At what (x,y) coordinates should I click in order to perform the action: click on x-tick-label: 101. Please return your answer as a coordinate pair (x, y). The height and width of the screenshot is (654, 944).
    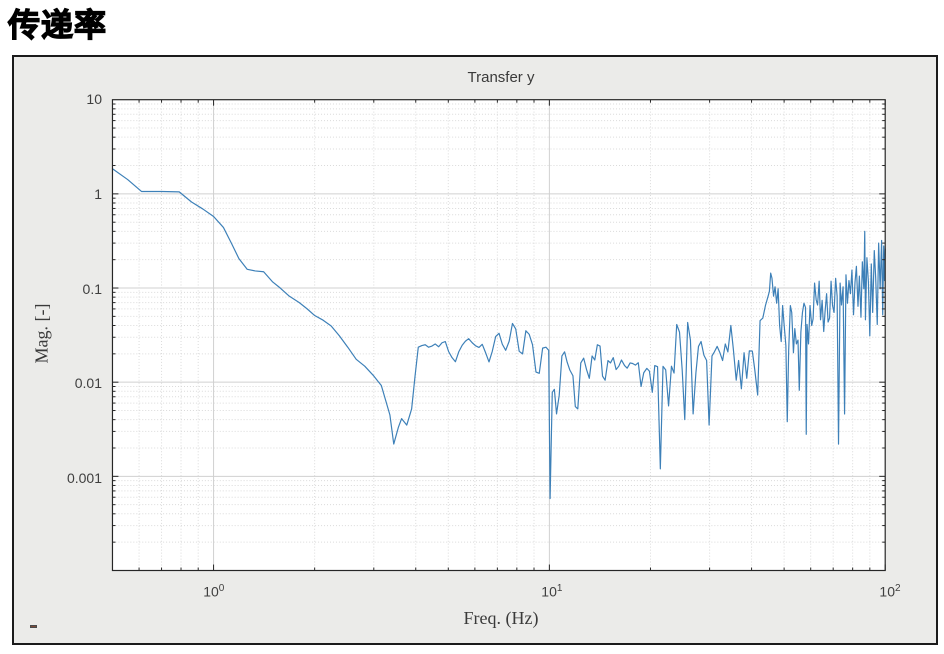
    Looking at the image, I should click on (552, 591).